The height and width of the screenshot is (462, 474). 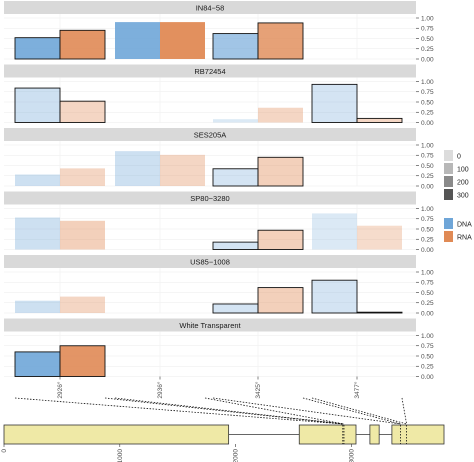 I want to click on panel-title: White Transparent, so click(x=210, y=325).